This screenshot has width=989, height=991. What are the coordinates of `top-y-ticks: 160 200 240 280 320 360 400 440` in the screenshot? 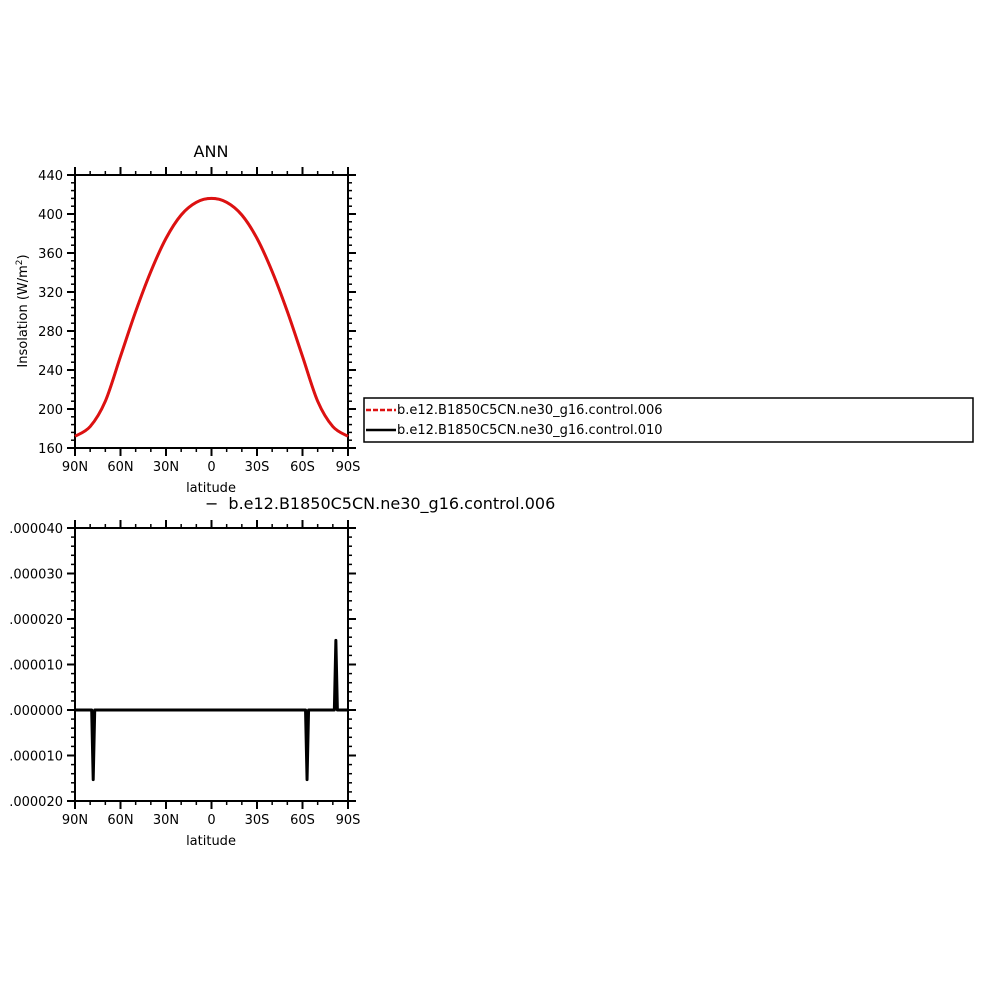 It's located at (197, 313).